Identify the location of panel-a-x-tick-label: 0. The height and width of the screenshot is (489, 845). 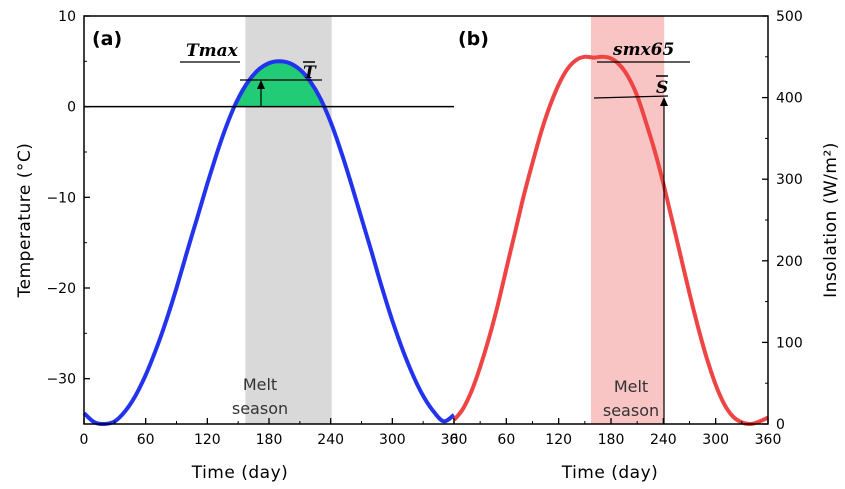
(84, 440).